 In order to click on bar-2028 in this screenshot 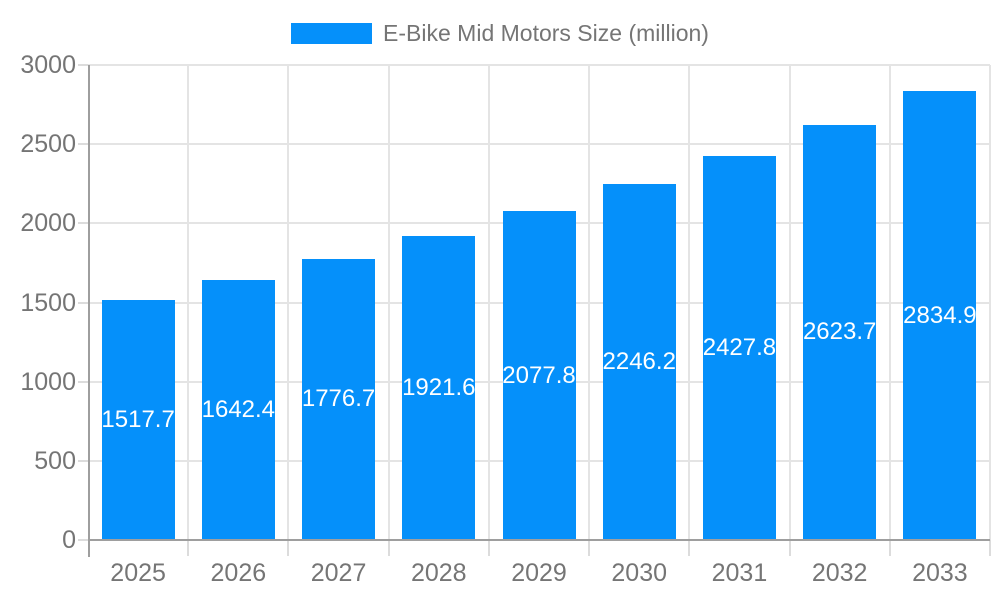, I will do `click(439, 387)`.